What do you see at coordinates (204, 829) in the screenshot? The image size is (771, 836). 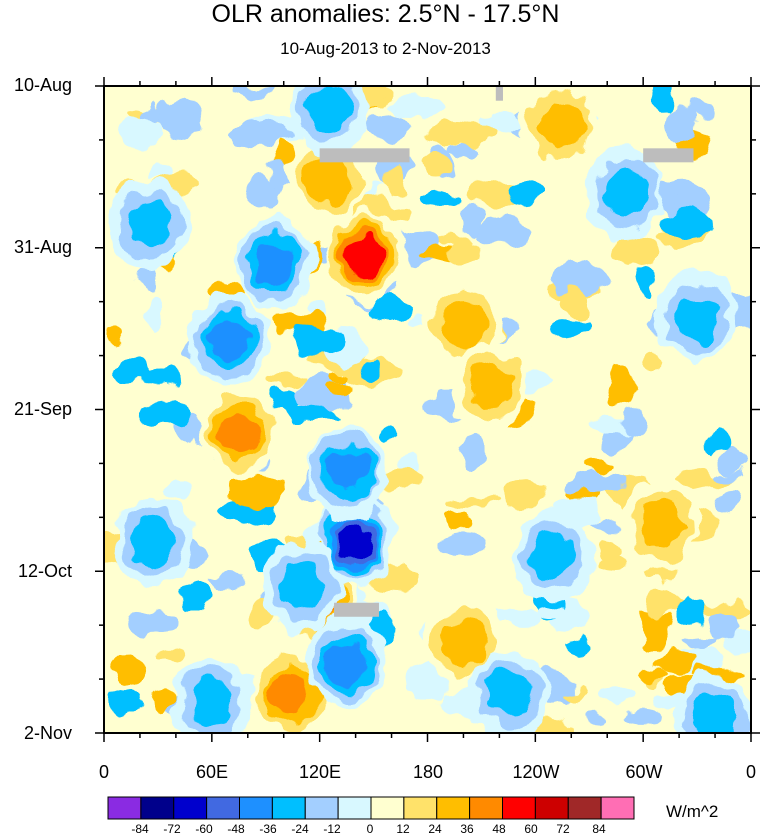 I see `colorbar-label: -60` at bounding box center [204, 829].